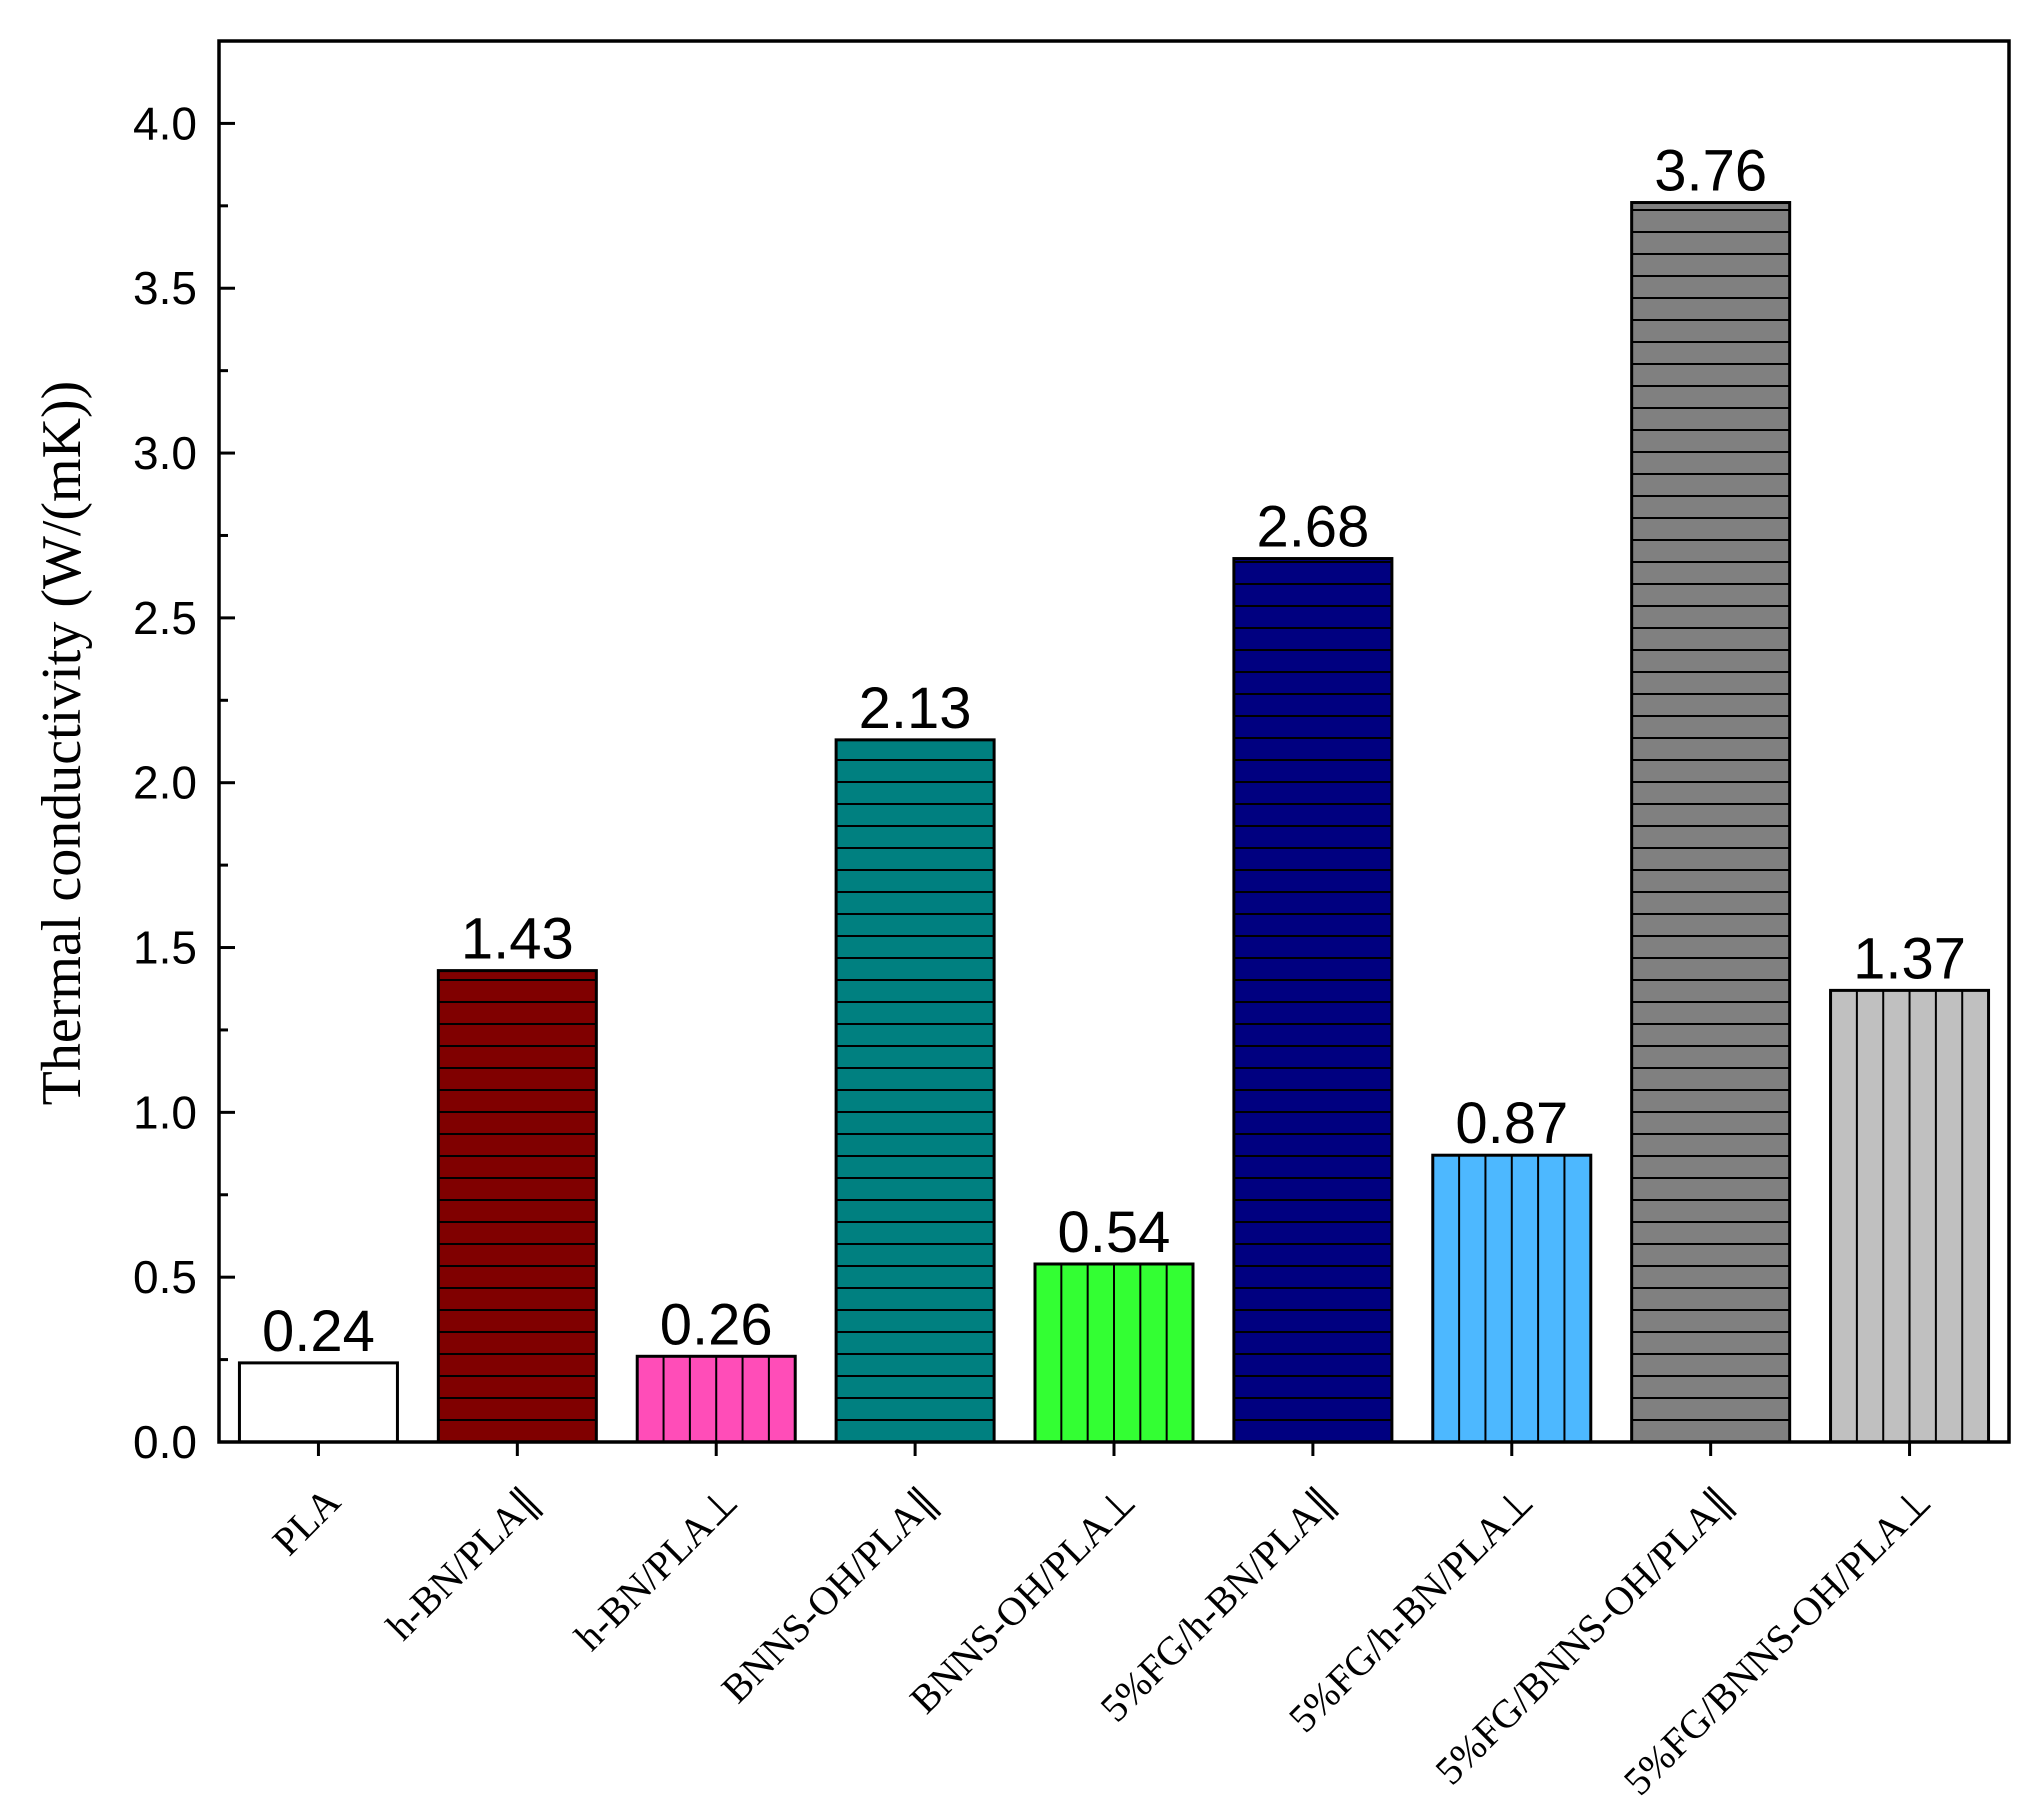  Describe the element at coordinates (1312, 527) in the screenshot. I see `bar-value-label: 2.68` at that location.